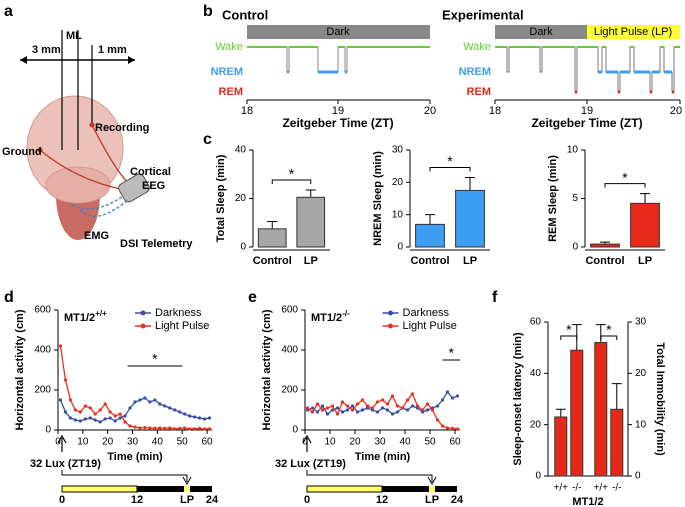 This screenshot has height=507, width=685. I want to click on y-tick-label: 200, so click(42, 390).